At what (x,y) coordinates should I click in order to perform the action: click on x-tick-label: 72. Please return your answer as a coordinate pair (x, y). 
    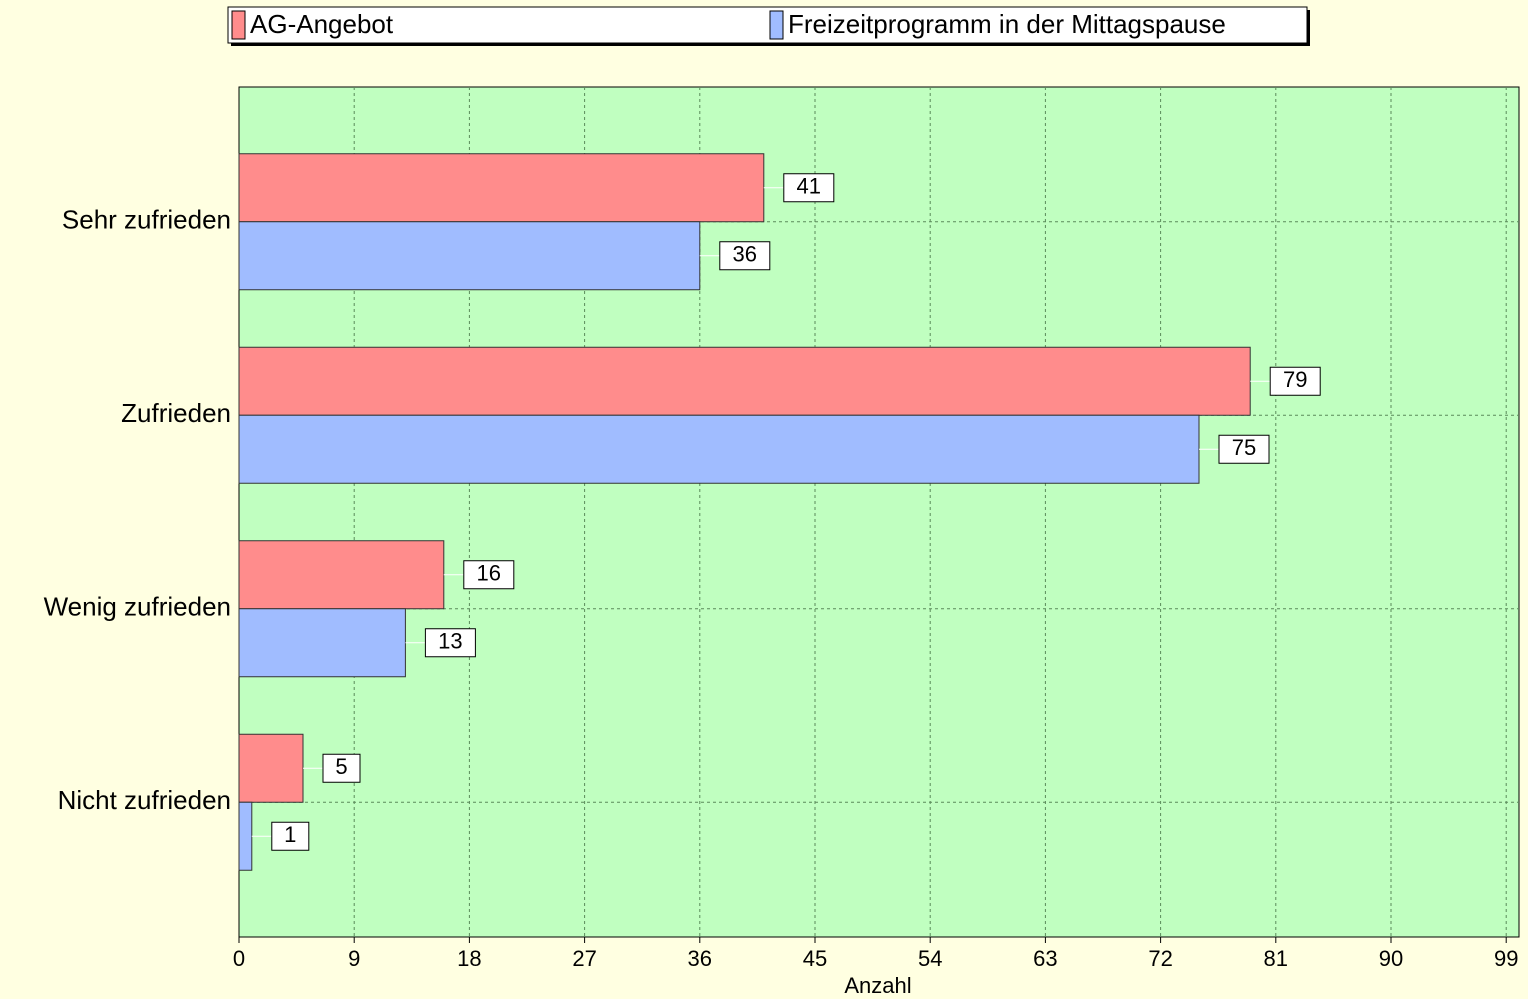
    Looking at the image, I should click on (1160, 958).